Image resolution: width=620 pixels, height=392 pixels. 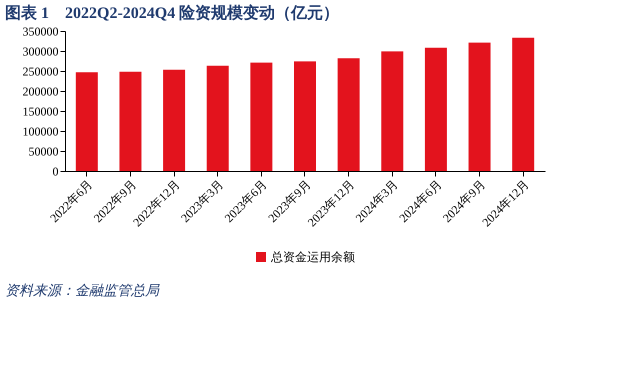 I want to click on y-tick-label: 350000, so click(x=40, y=31).